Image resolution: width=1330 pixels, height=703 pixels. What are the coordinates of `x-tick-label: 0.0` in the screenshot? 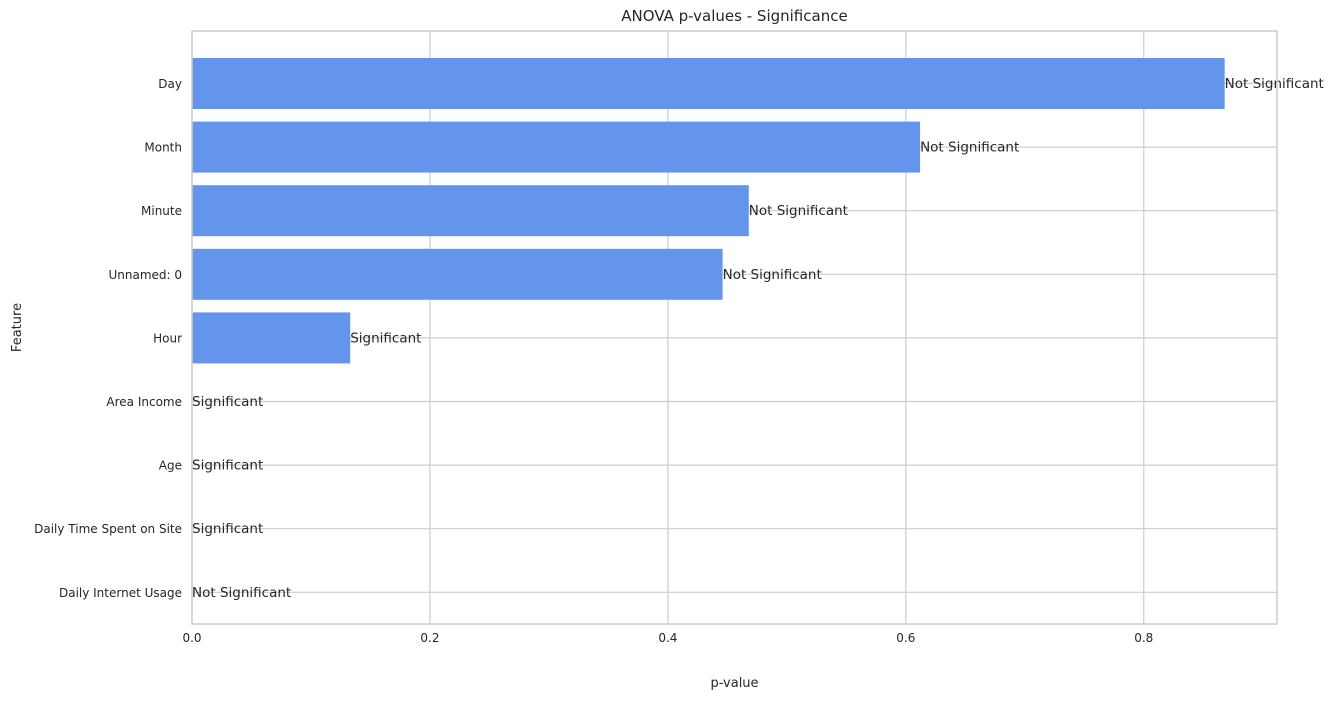 It's located at (191, 638).